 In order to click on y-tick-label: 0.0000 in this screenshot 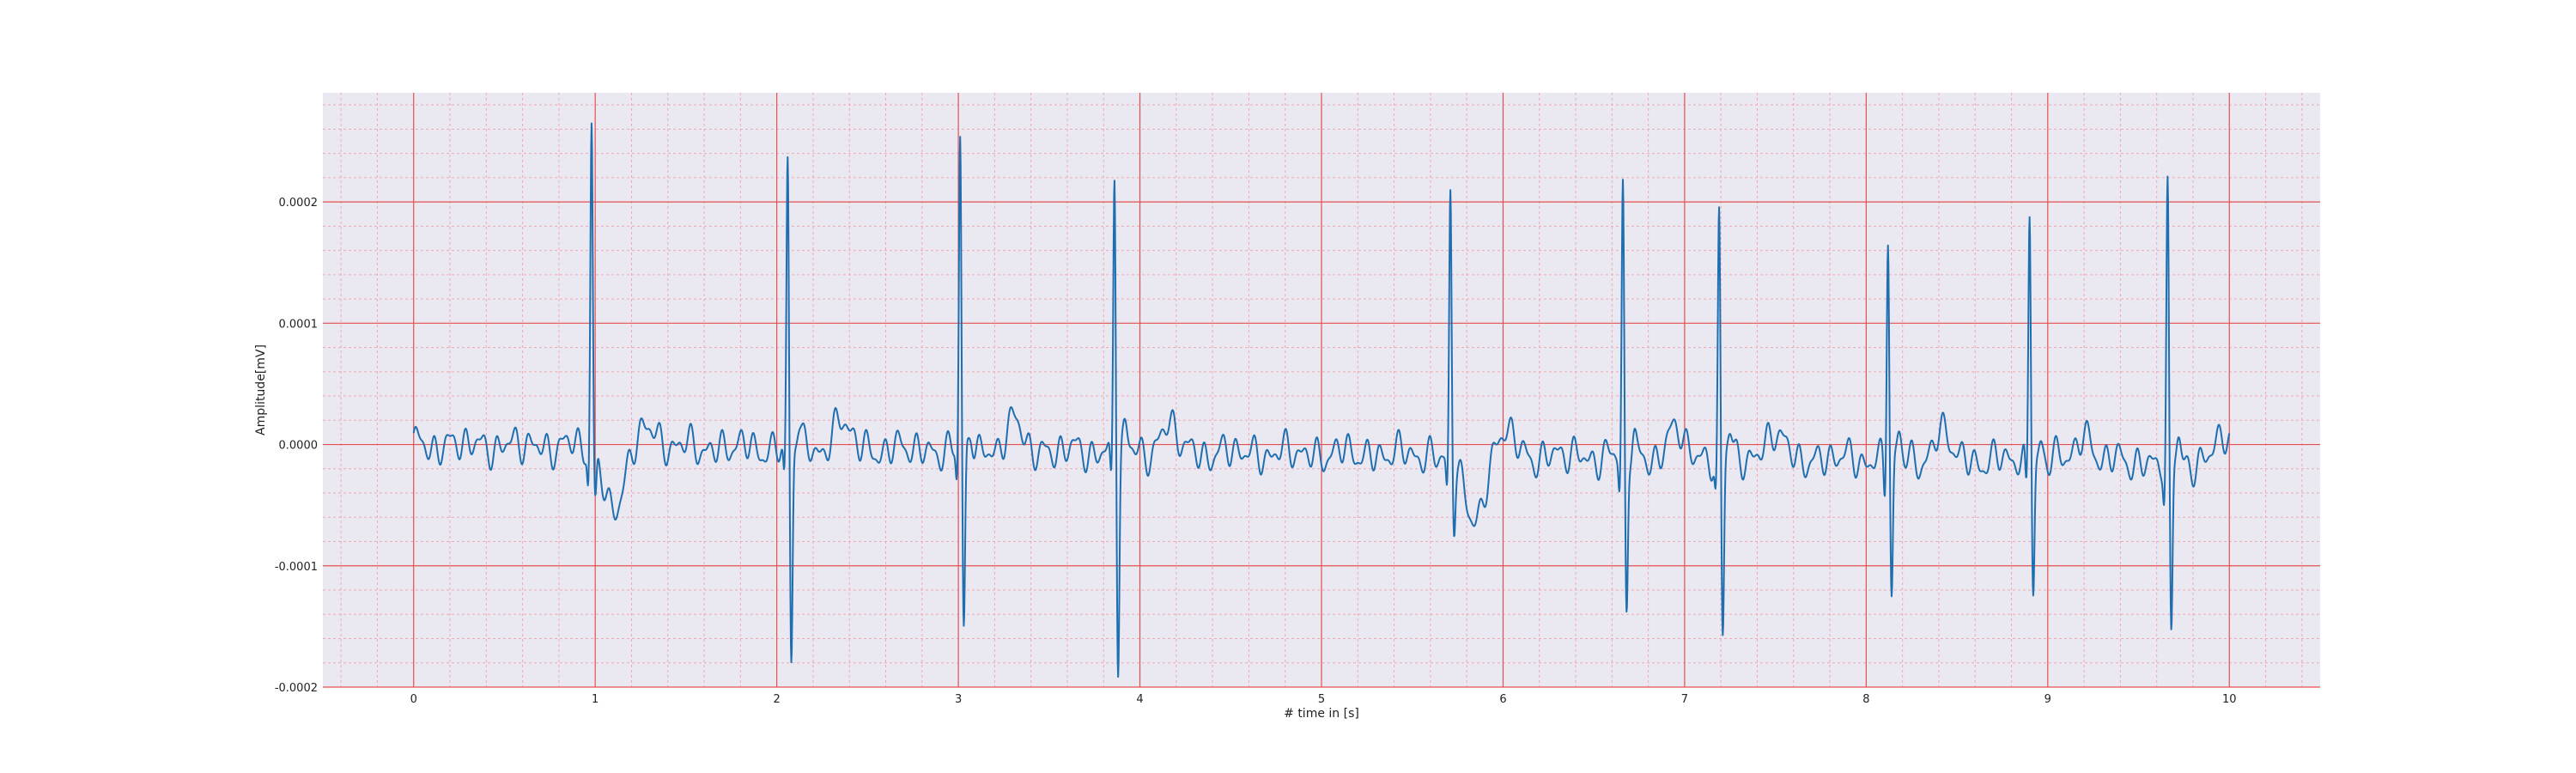, I will do `click(299, 446)`.